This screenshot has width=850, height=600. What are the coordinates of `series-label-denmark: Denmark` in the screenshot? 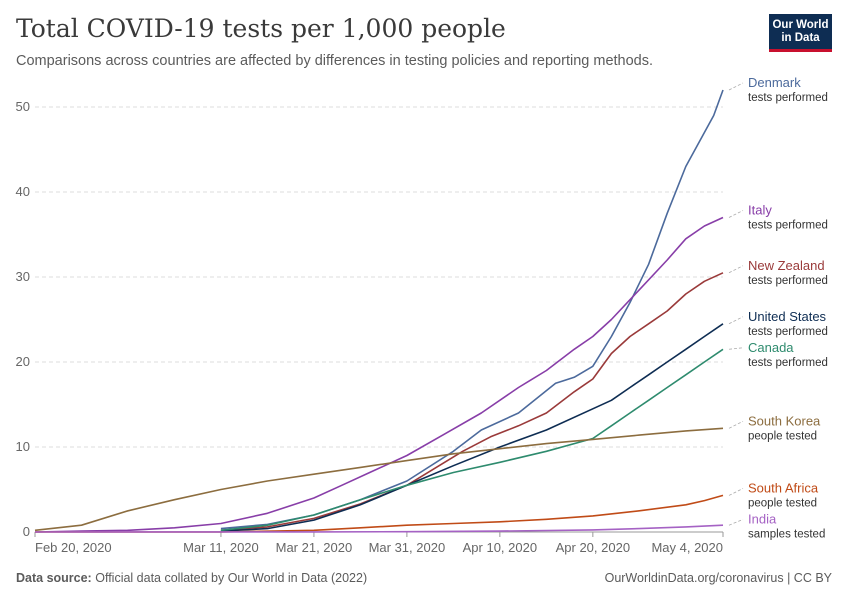 It's located at (774, 82).